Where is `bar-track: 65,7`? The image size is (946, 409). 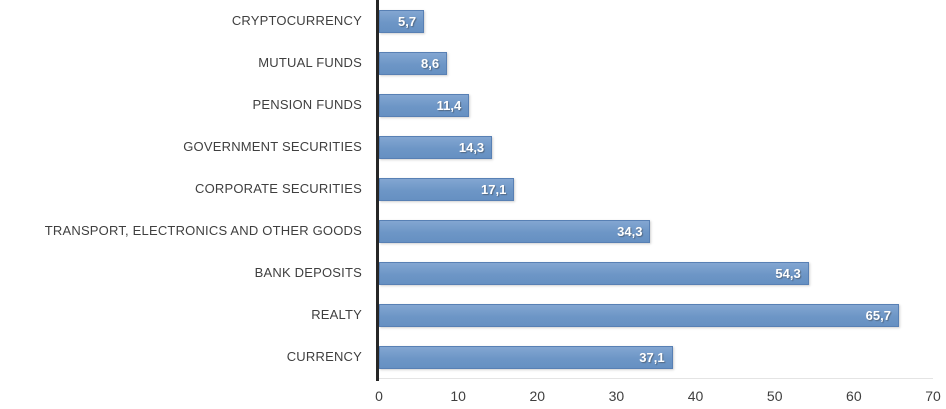
bar-track: 65,7 is located at coordinates (656, 315).